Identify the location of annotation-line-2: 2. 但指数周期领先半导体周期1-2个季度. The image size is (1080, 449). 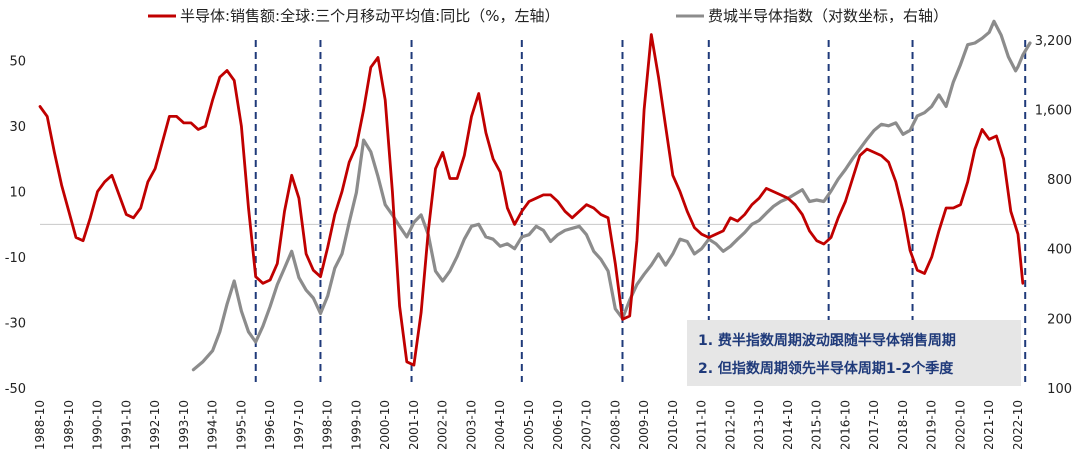
(826, 368).